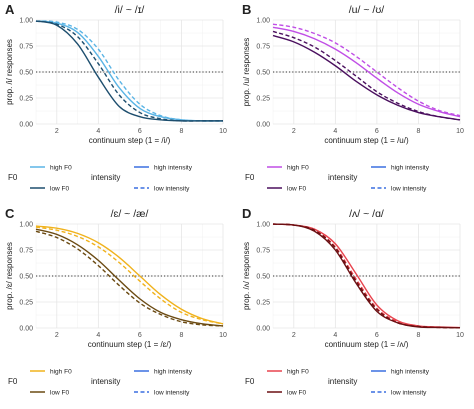 This screenshot has height=409, width=474. Describe the element at coordinates (10, 213) in the screenshot. I see `panel-letter: C` at that location.